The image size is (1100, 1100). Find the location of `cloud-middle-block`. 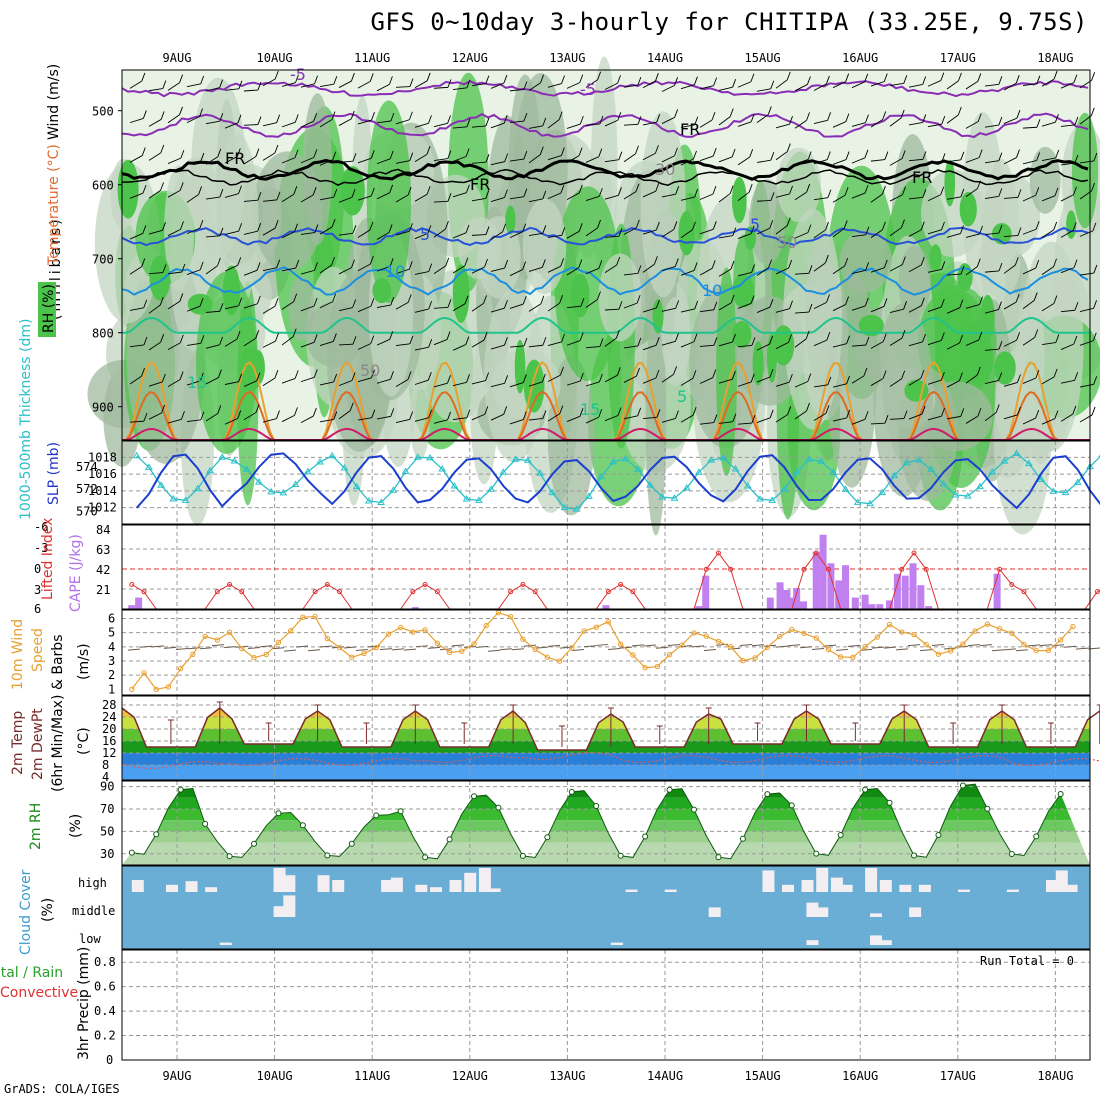

cloud-middle-block is located at coordinates (822, 912).